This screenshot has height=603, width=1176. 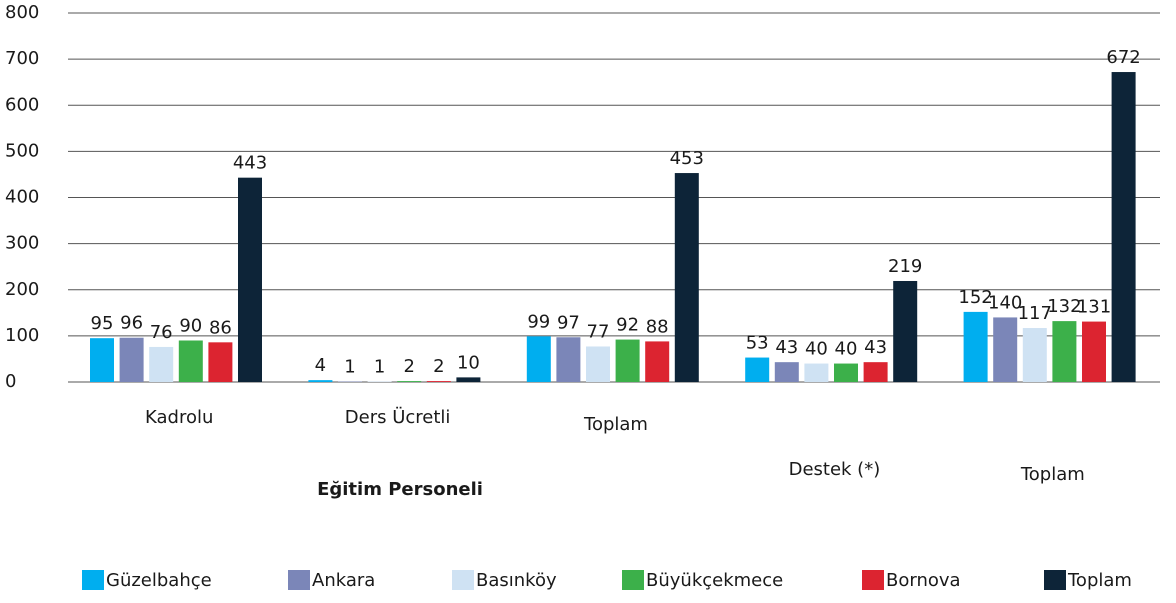 What do you see at coordinates (757, 343) in the screenshot?
I see `value-label: 53` at bounding box center [757, 343].